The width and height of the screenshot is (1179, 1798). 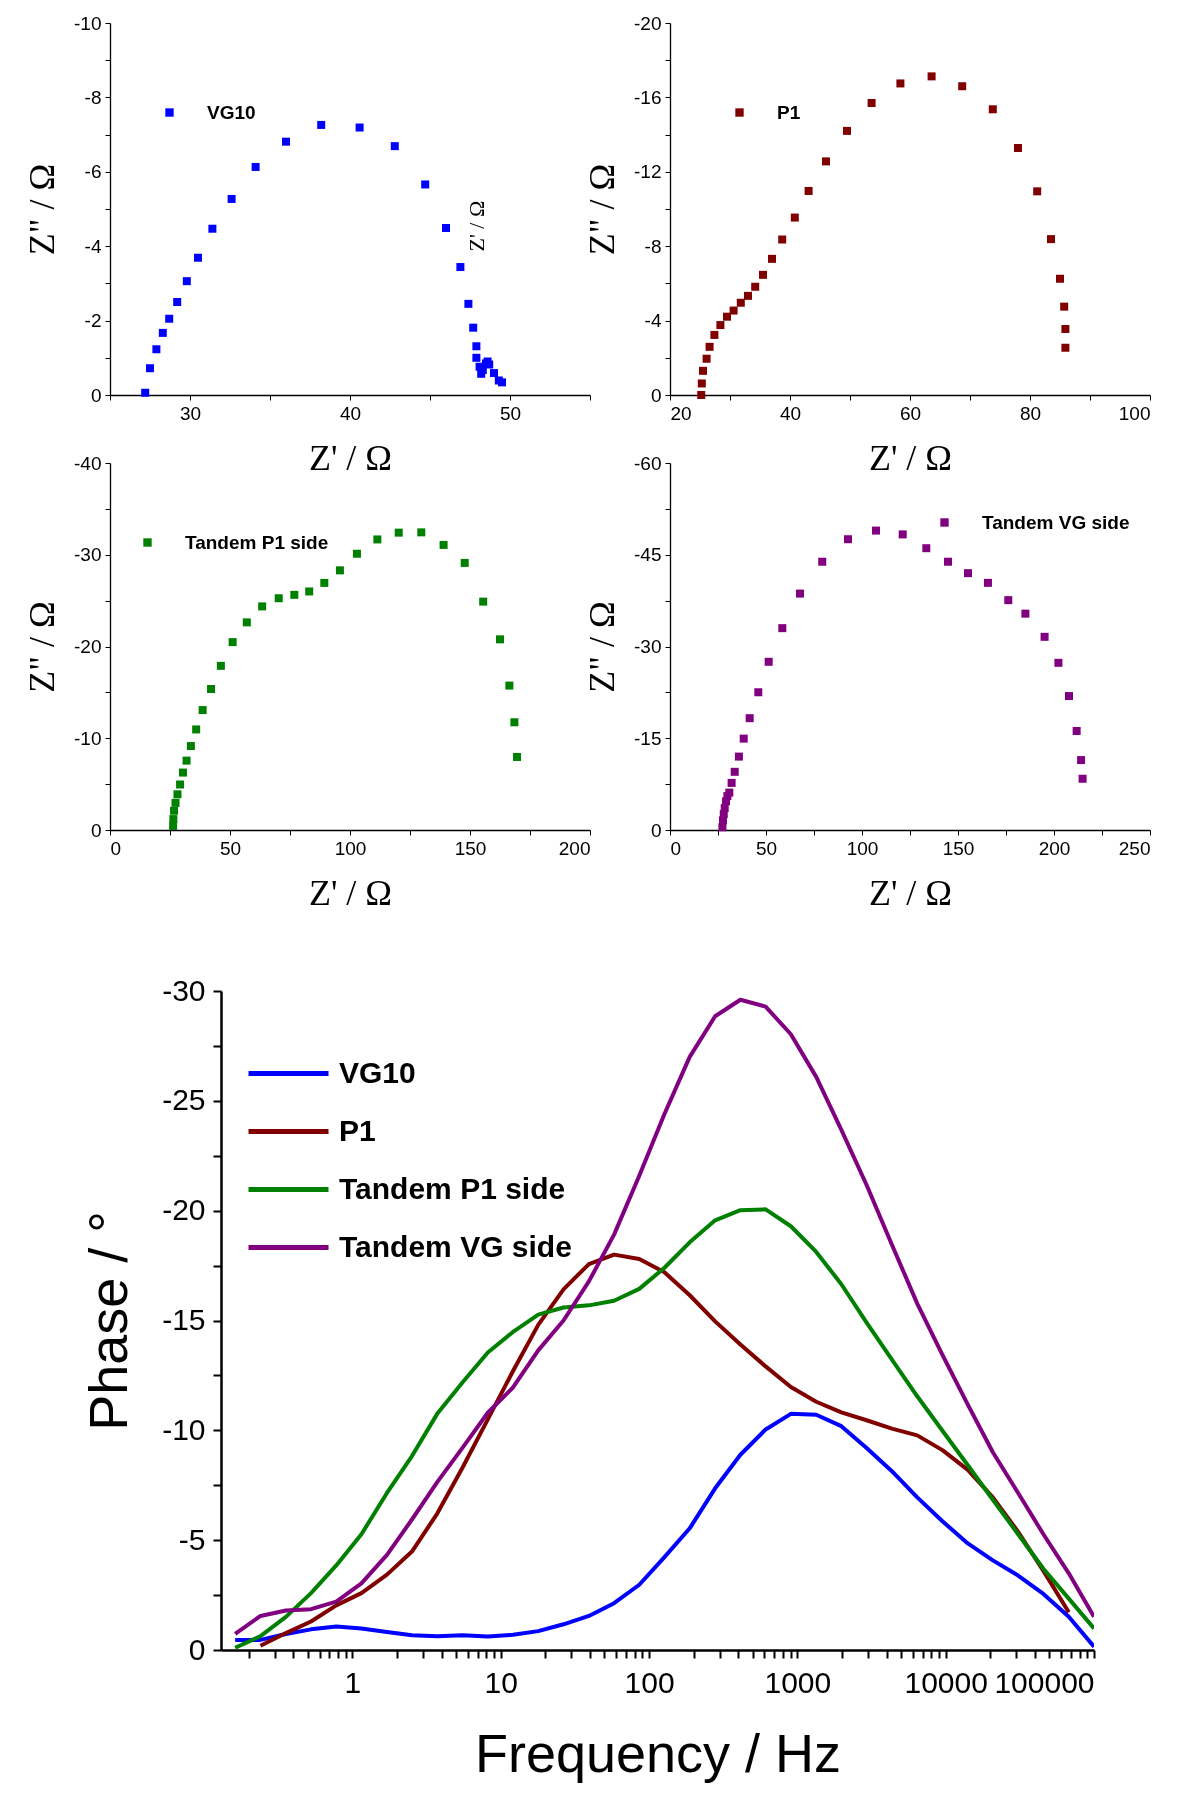 What do you see at coordinates (798, 1682) in the screenshot?
I see `x-tick-label: 1000` at bounding box center [798, 1682].